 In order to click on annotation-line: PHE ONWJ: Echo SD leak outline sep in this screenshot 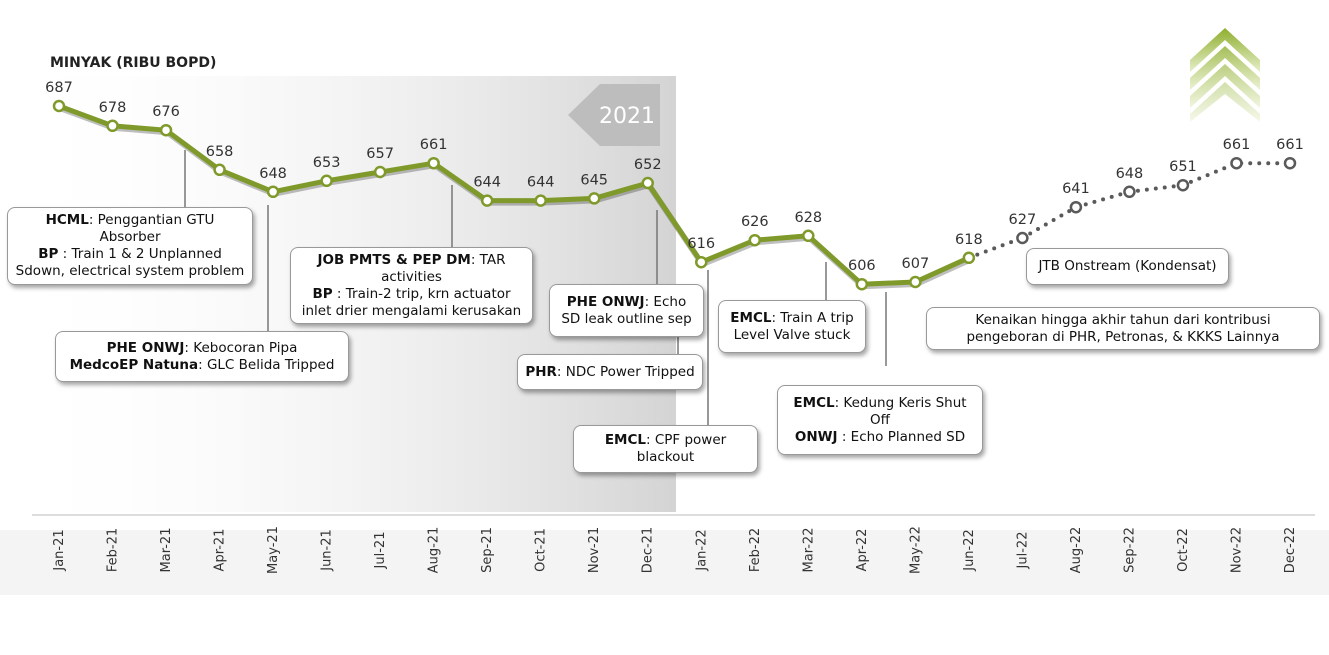, I will do `click(626, 311)`.